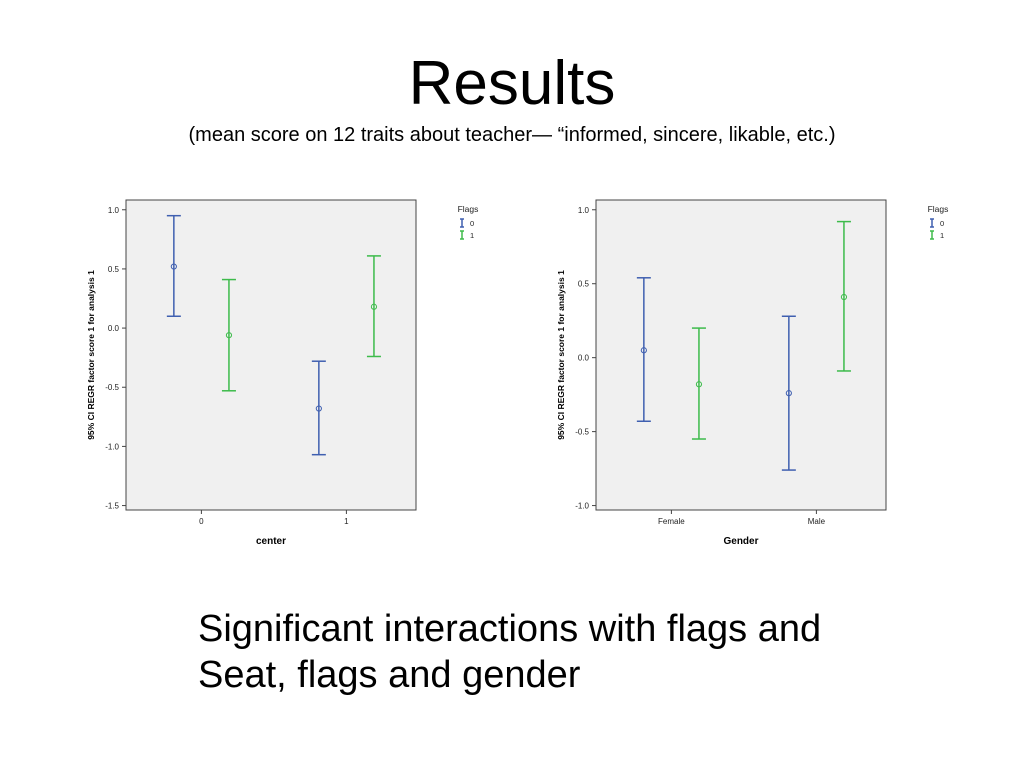 This screenshot has height=768, width=1024. I want to click on caption-line-1: Significant interactions with flags and, so click(510, 629).